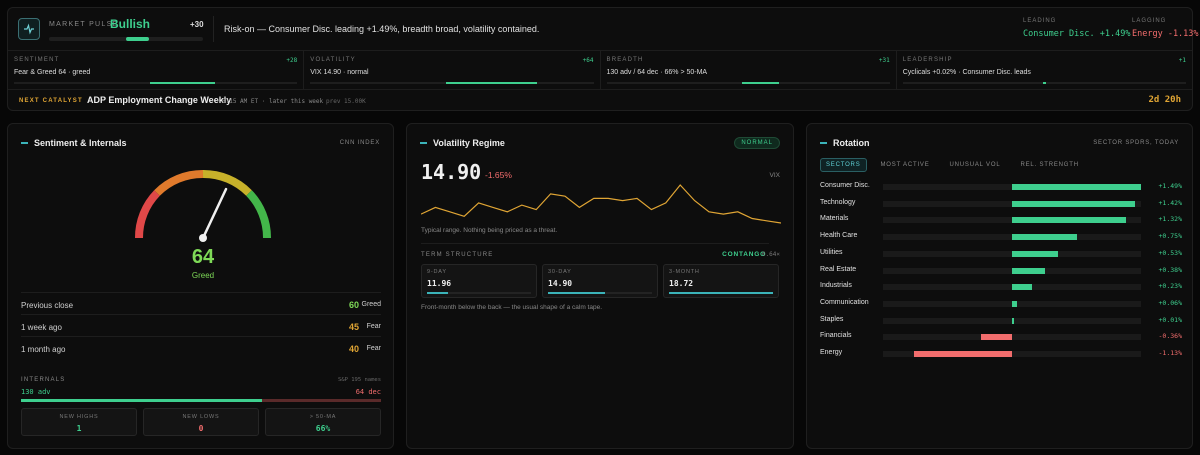 The width and height of the screenshot is (1200, 455). What do you see at coordinates (368, 392) in the screenshot?
I see `decliners: 64 dec` at bounding box center [368, 392].